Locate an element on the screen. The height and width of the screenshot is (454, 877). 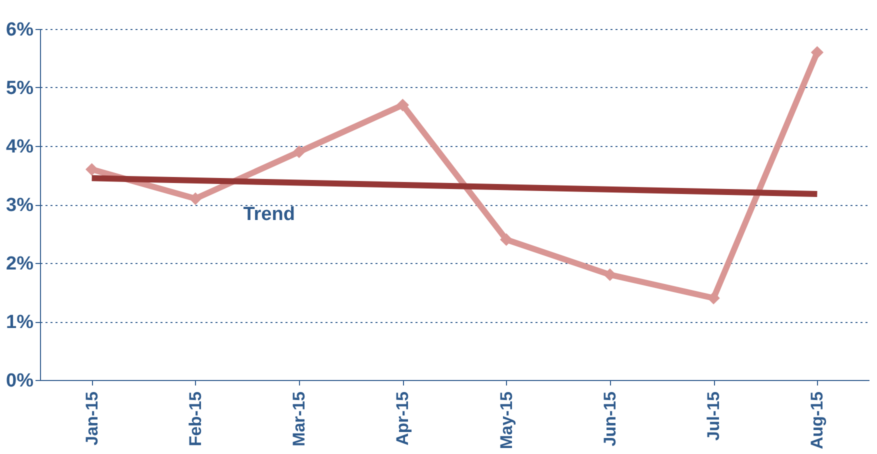
x-tick-label: Jan-15 is located at coordinates (92, 419).